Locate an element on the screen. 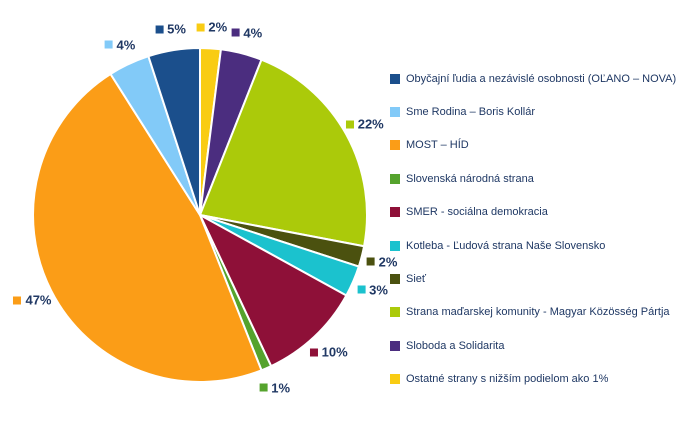 The width and height of the screenshot is (700, 430). legend-label: Slovenská národná strana is located at coordinates (470, 178).